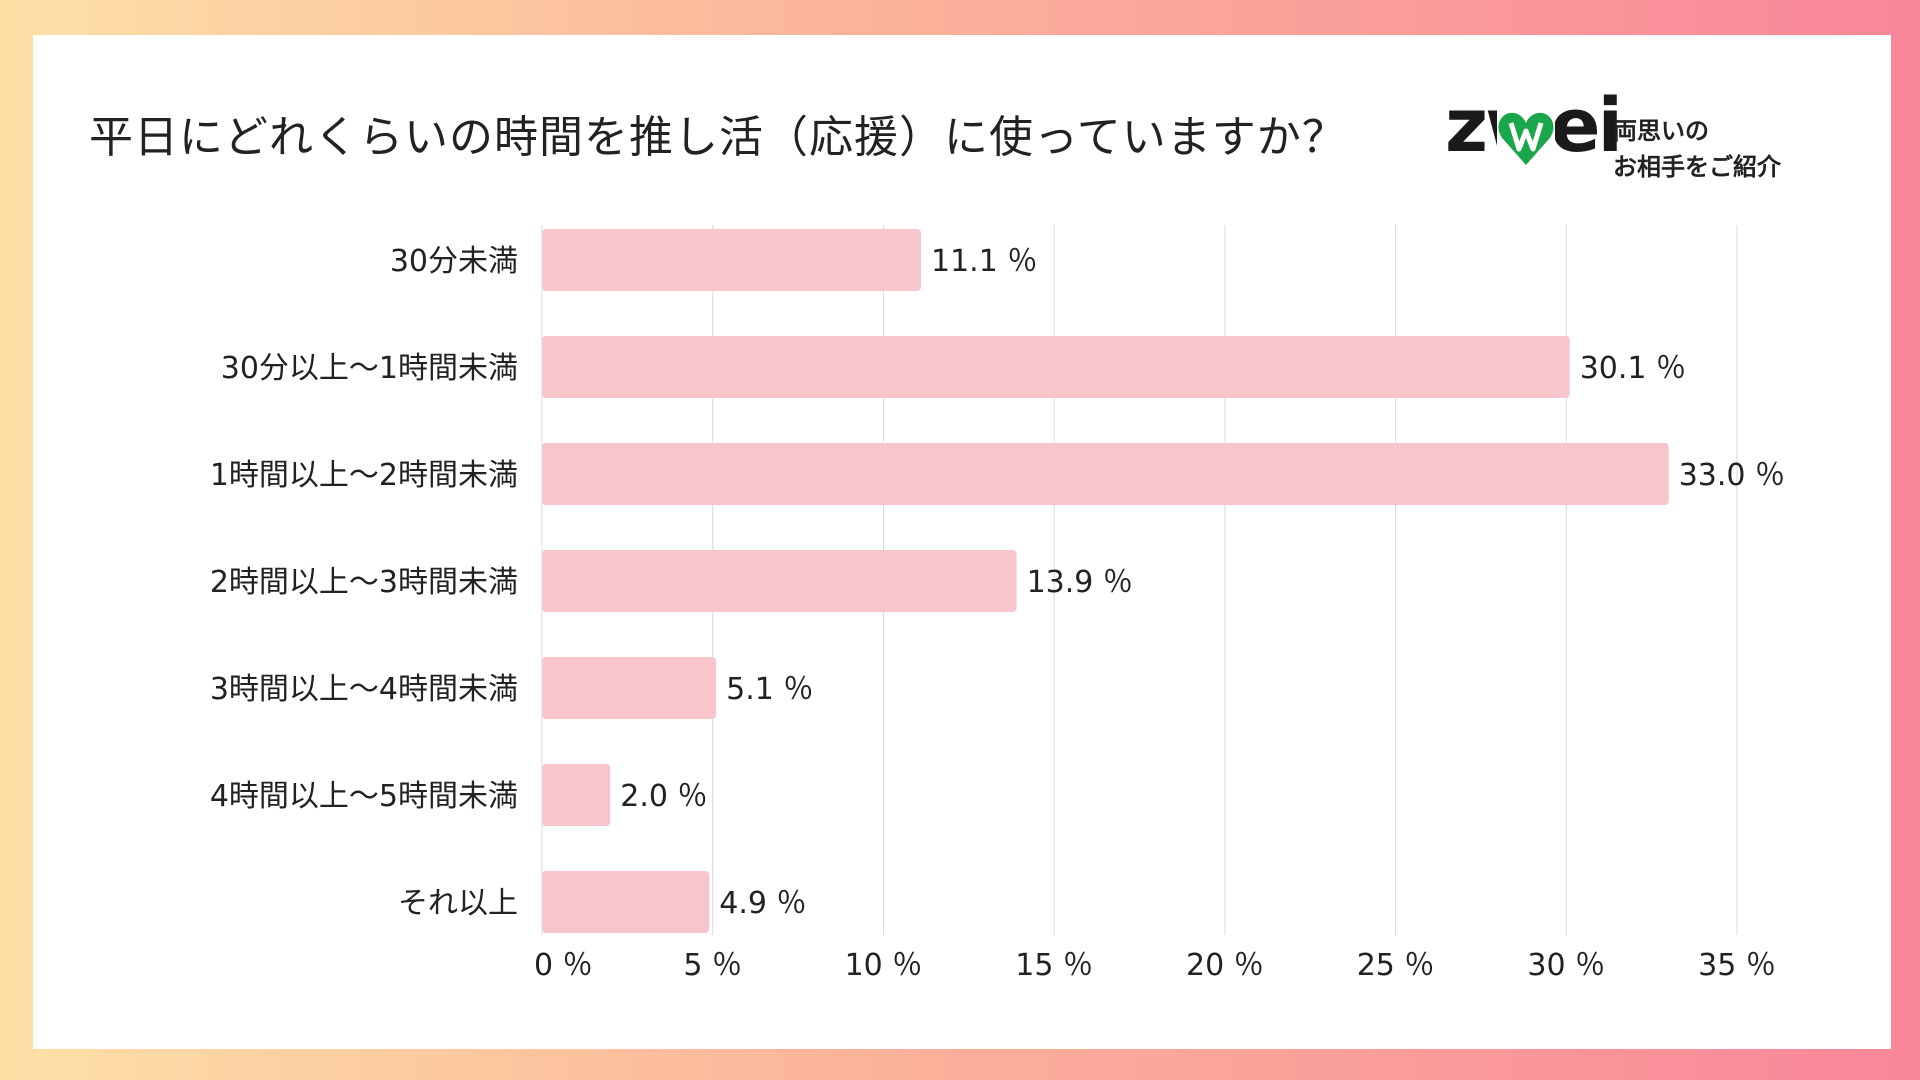 The width and height of the screenshot is (1920, 1080). I want to click on value-label: 4.9 ％, so click(762, 903).